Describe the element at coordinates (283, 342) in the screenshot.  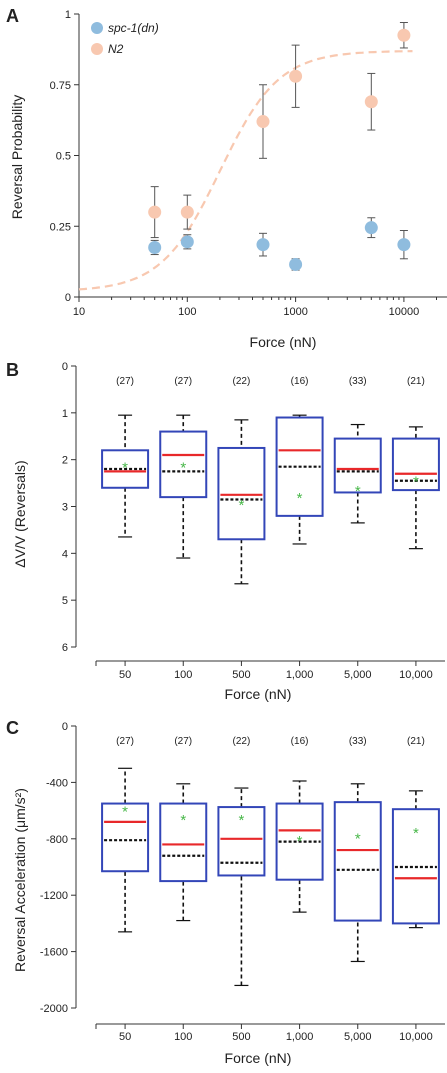
I see `panel-a-xlabel: Force (nN)` at that location.